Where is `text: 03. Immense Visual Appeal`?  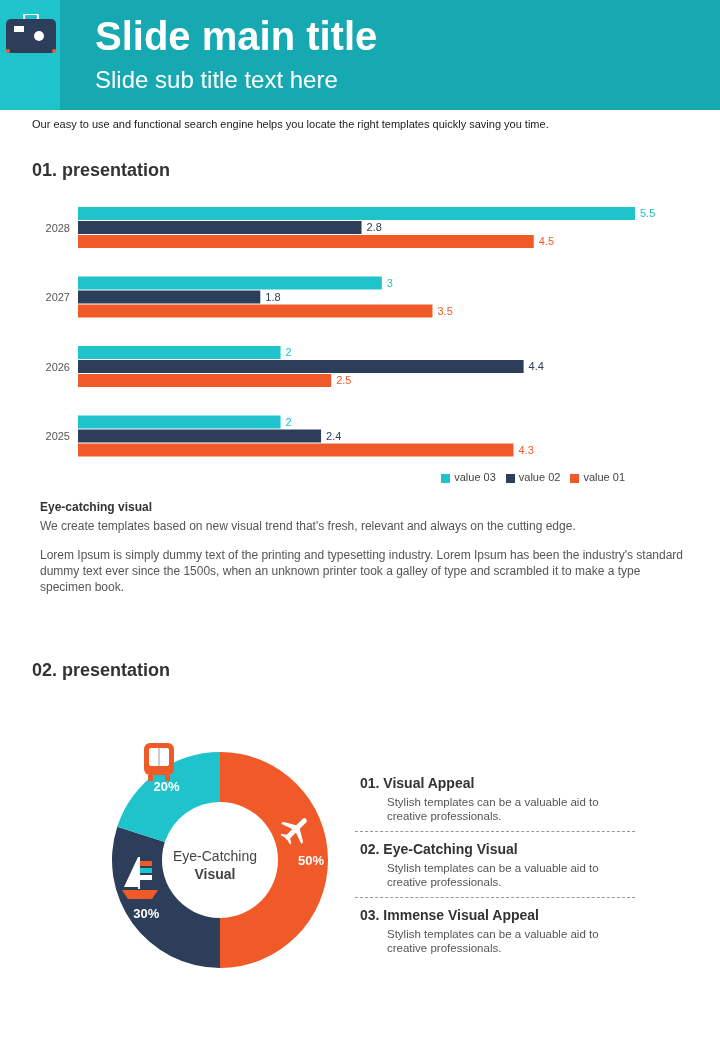
text: 03. Immense Visual Appeal is located at coordinates (450, 915).